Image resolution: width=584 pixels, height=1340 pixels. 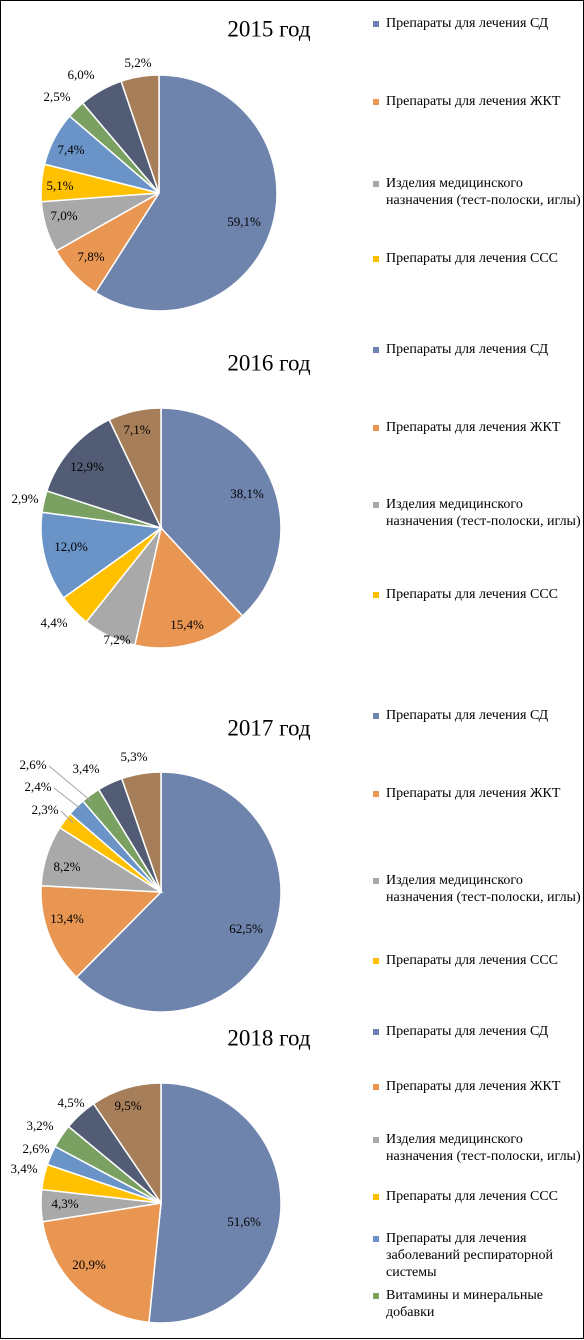 I want to click on pie-2-label-0: 62,5%, so click(x=246, y=928).